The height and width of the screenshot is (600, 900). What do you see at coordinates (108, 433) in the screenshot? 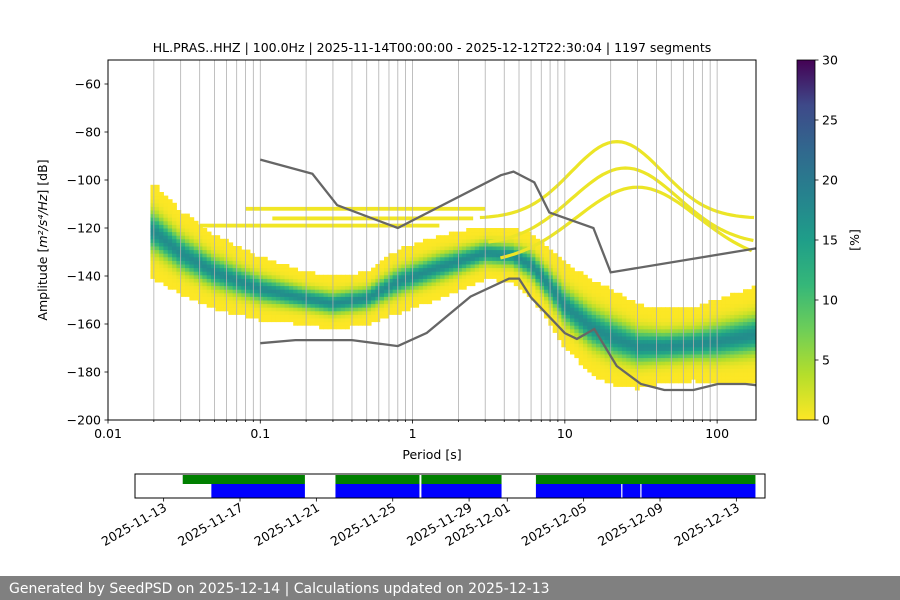
I see `x-tick-label: 0.01` at bounding box center [108, 433].